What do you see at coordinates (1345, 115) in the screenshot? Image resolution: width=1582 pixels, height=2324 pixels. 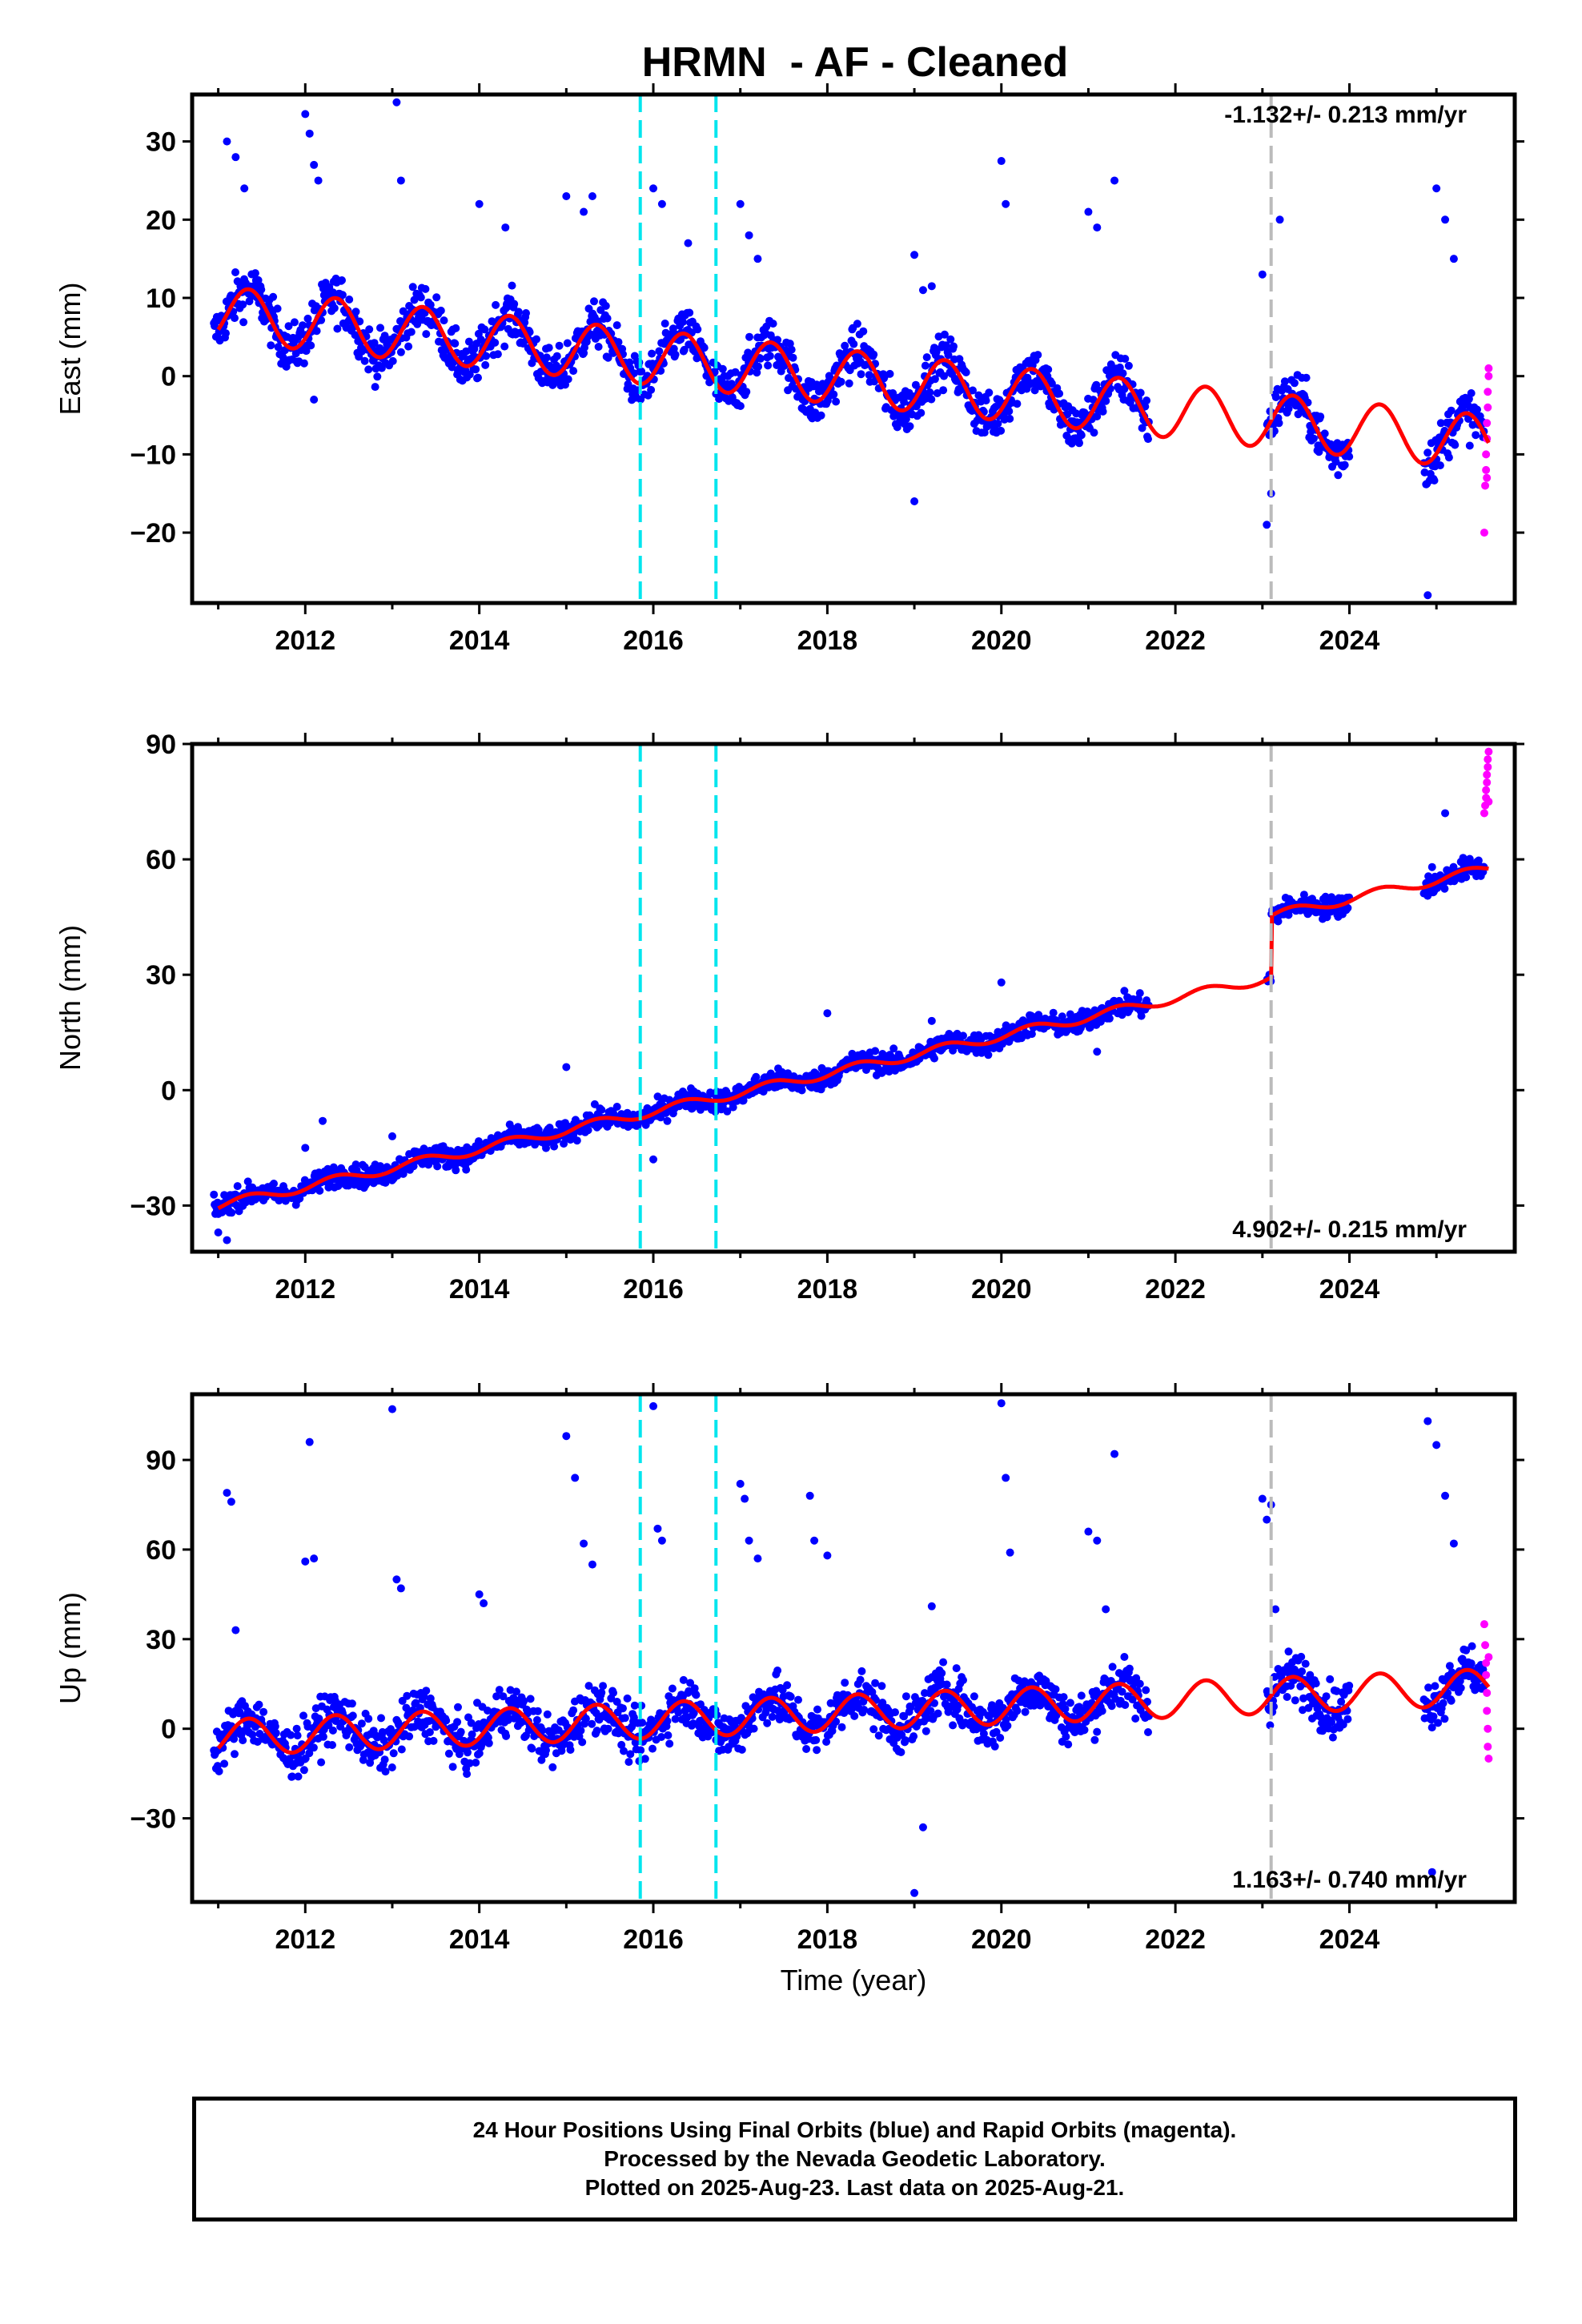 I see `rate-label: -1.132+/- 0.213 mm/yr` at bounding box center [1345, 115].